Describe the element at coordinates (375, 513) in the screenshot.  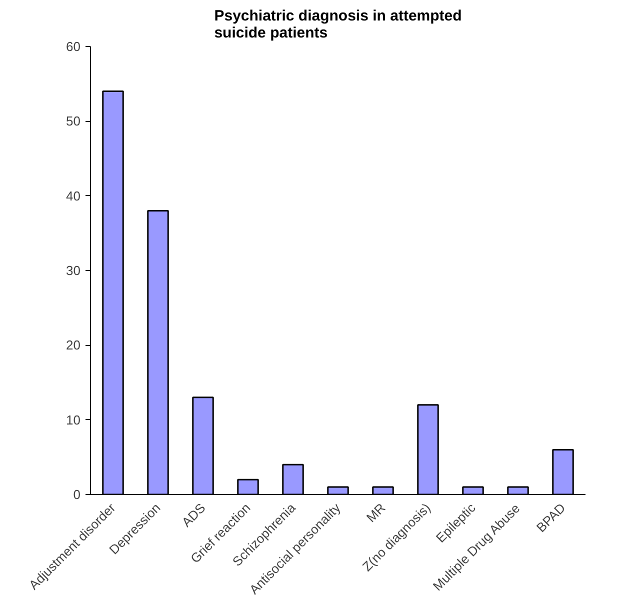
I see `x-tick-label: MR` at that location.